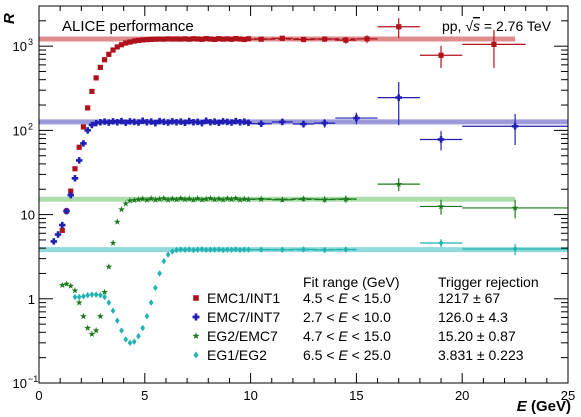 This screenshot has width=581, height=417. What do you see at coordinates (568, 395) in the screenshot?
I see `x-tick-label: 25` at bounding box center [568, 395].